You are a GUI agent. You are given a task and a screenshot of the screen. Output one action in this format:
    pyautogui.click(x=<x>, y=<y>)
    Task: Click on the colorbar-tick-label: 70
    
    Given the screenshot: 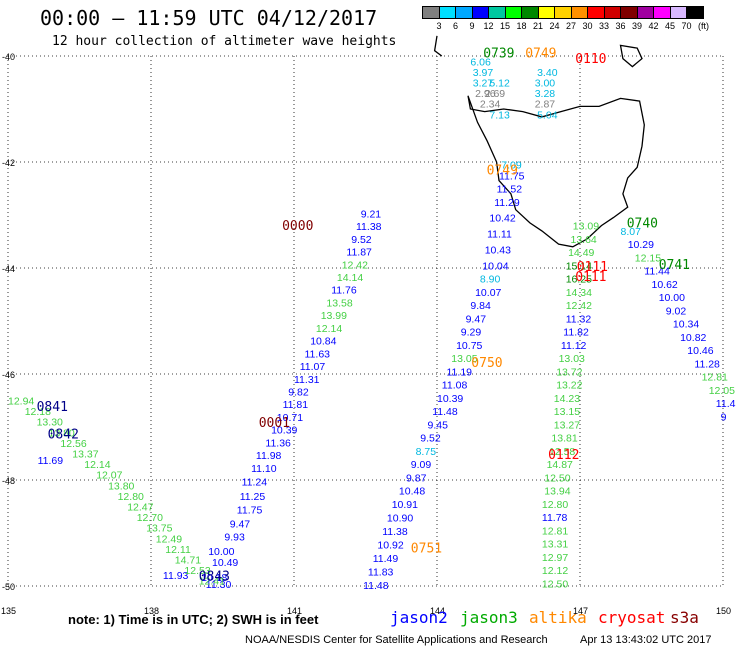 What is the action you would take?
    pyautogui.click(x=686, y=26)
    